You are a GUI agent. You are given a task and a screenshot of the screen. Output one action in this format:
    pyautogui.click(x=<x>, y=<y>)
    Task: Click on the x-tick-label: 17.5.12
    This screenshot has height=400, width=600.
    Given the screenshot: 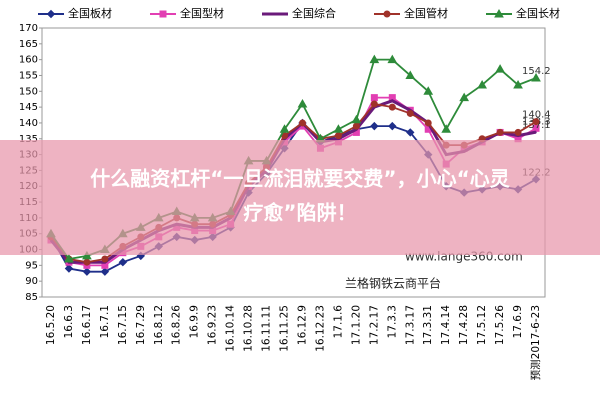 What is the action you would take?
    pyautogui.click(x=482, y=325)
    